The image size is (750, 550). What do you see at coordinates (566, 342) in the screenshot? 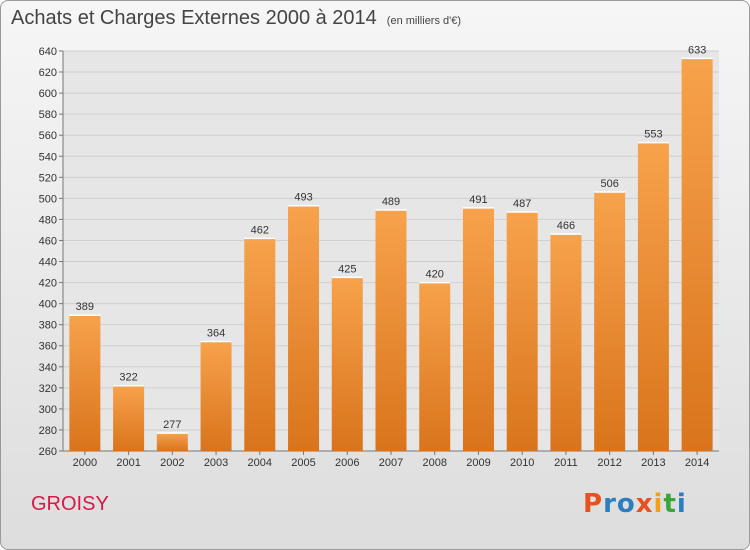
I see `bar-2011` at bounding box center [566, 342].